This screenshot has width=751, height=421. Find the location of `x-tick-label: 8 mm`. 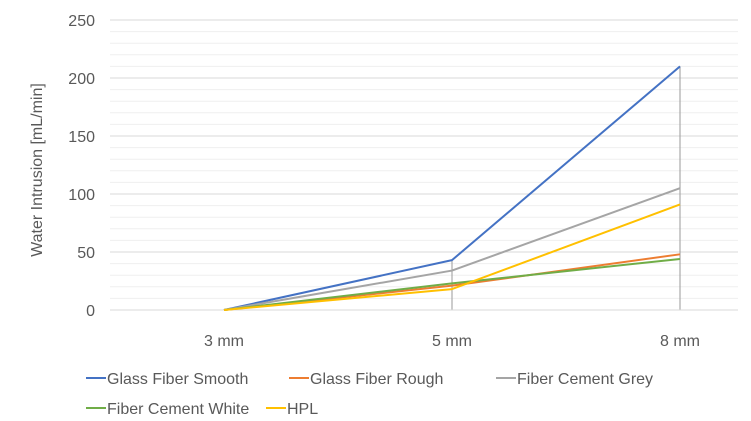

x-tick-label: 8 mm is located at coordinates (680, 341).